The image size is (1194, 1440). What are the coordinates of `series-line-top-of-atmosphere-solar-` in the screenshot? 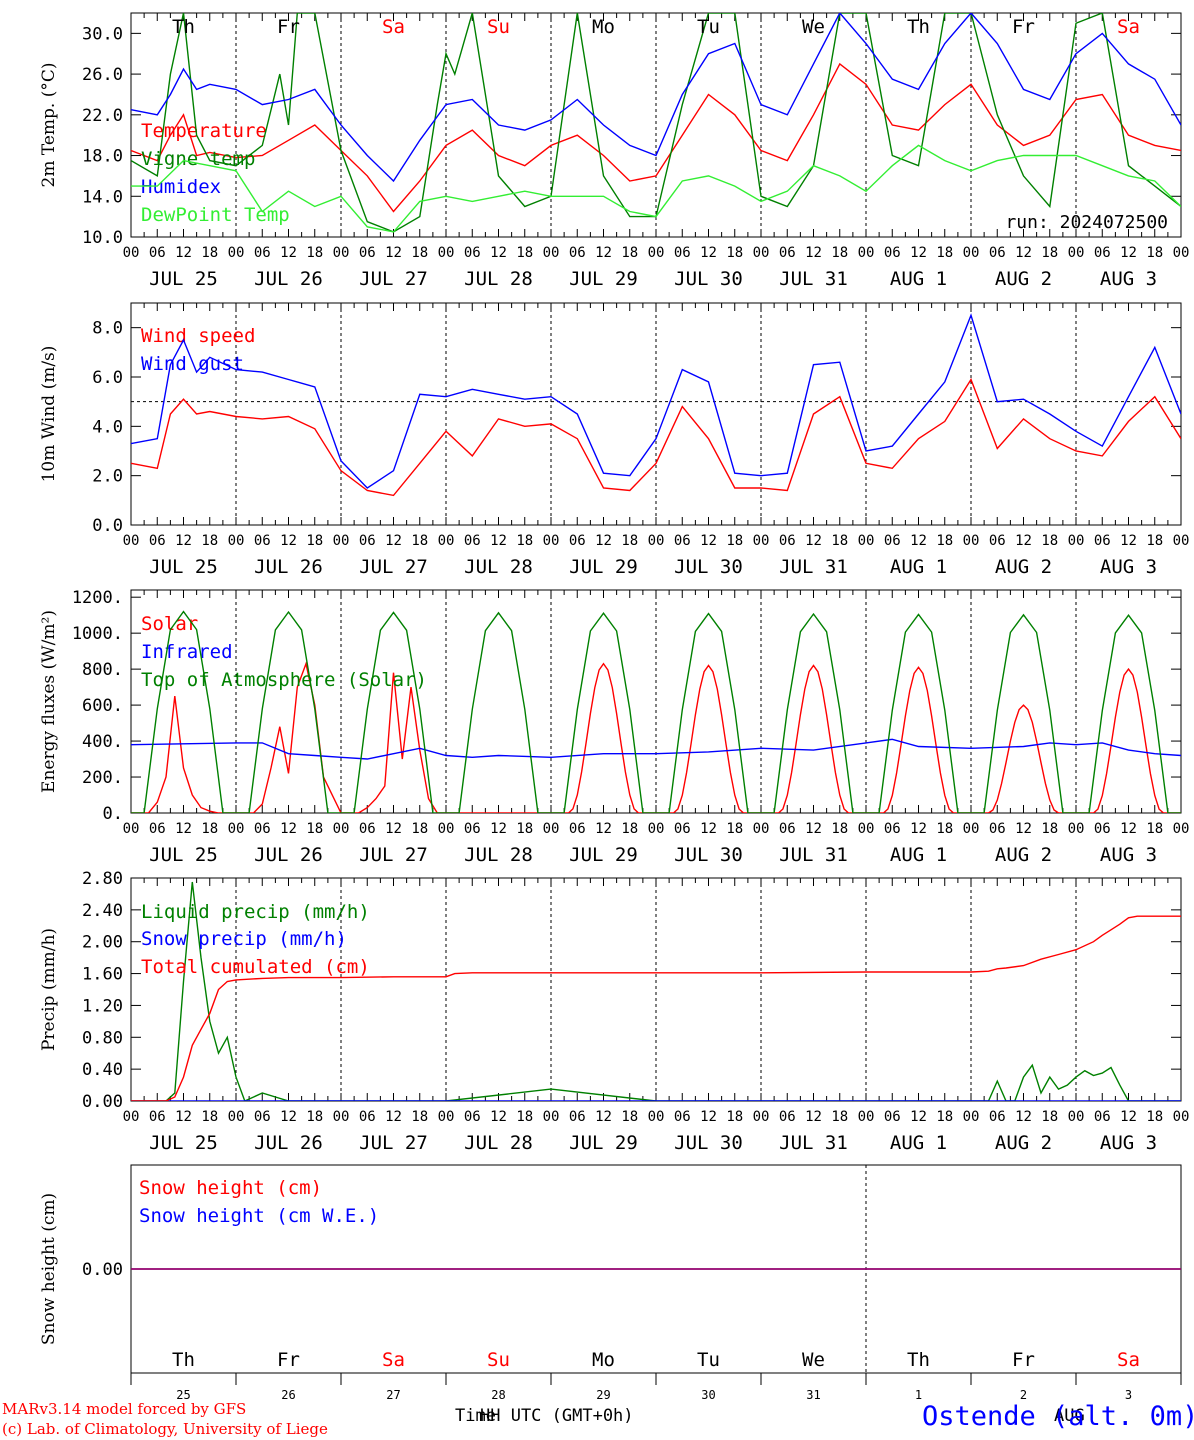 It's located at (656, 711).